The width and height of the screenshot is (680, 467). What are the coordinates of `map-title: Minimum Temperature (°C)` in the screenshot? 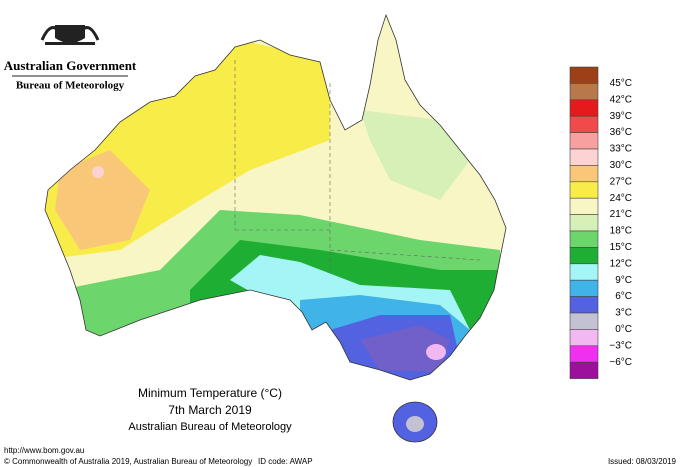 It's located at (210, 393).